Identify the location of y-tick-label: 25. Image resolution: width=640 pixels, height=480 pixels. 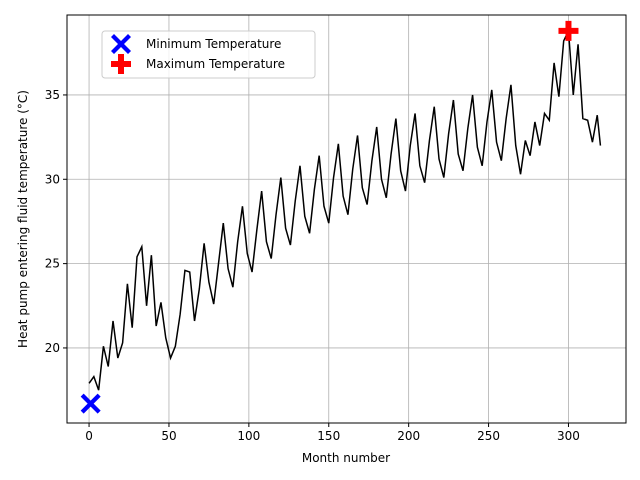
(52, 264).